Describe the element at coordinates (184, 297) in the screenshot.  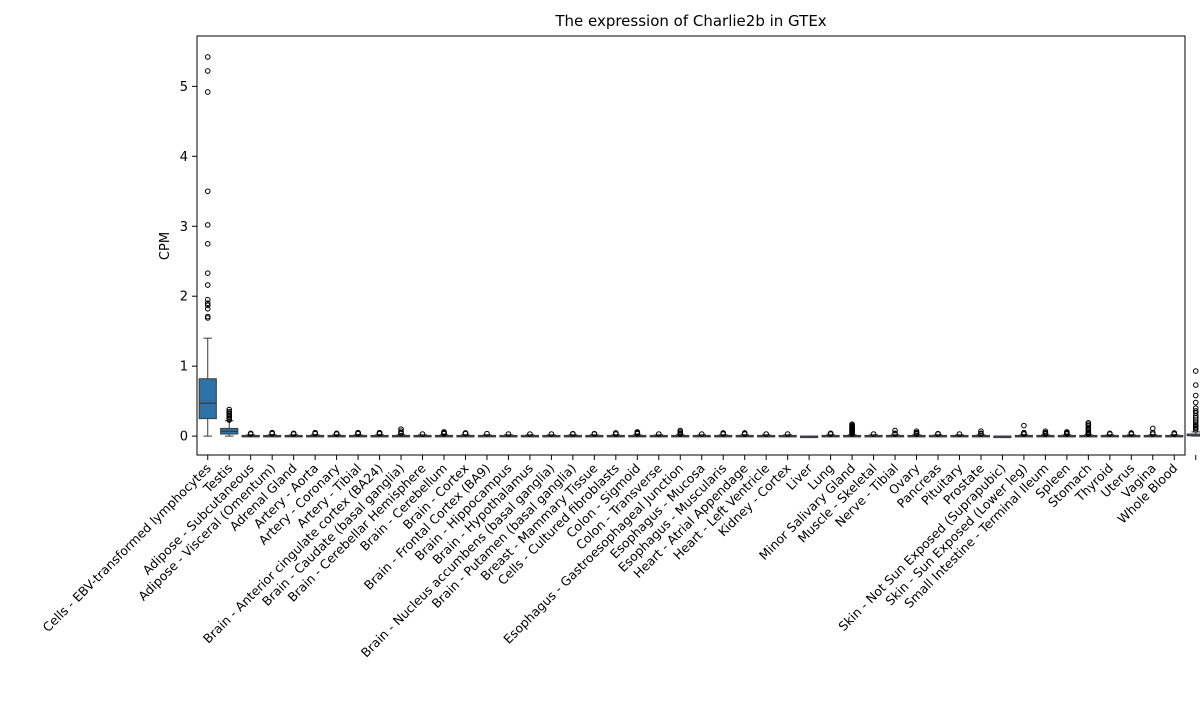
I see `y-tick-label: 2` at that location.